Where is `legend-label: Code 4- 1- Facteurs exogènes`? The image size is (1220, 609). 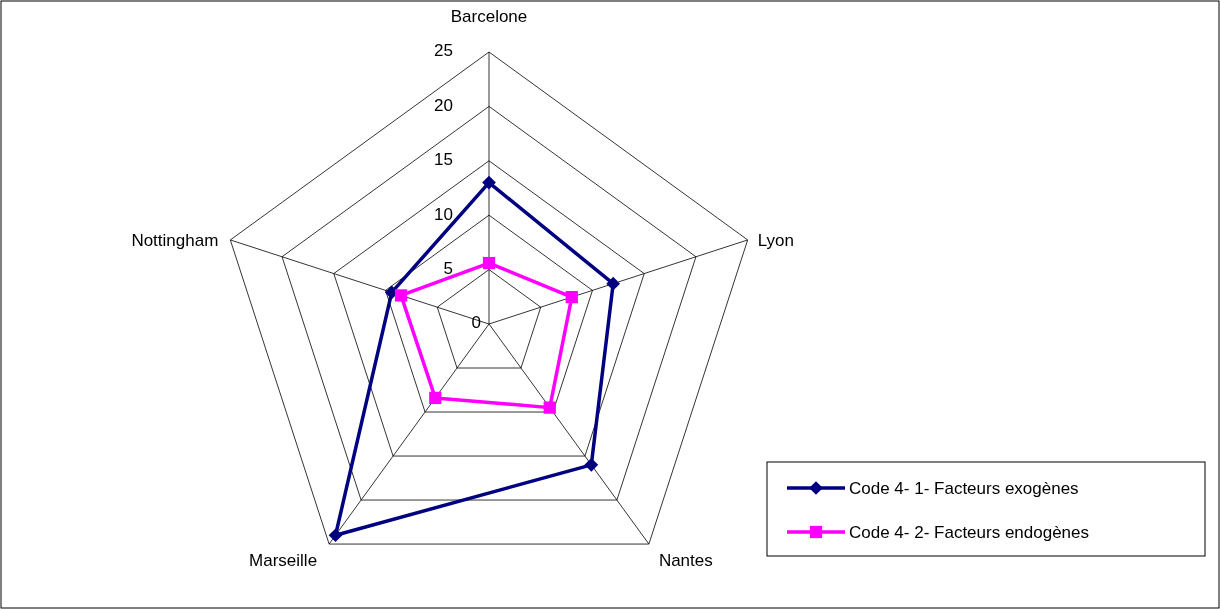 legend-label: Code 4- 1- Facteurs exogènes is located at coordinates (964, 488).